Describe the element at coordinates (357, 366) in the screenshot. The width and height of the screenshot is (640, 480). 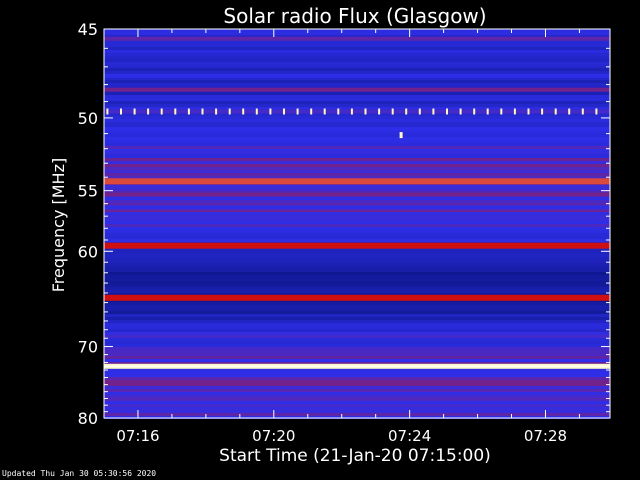
I see `band-peak-core` at that location.